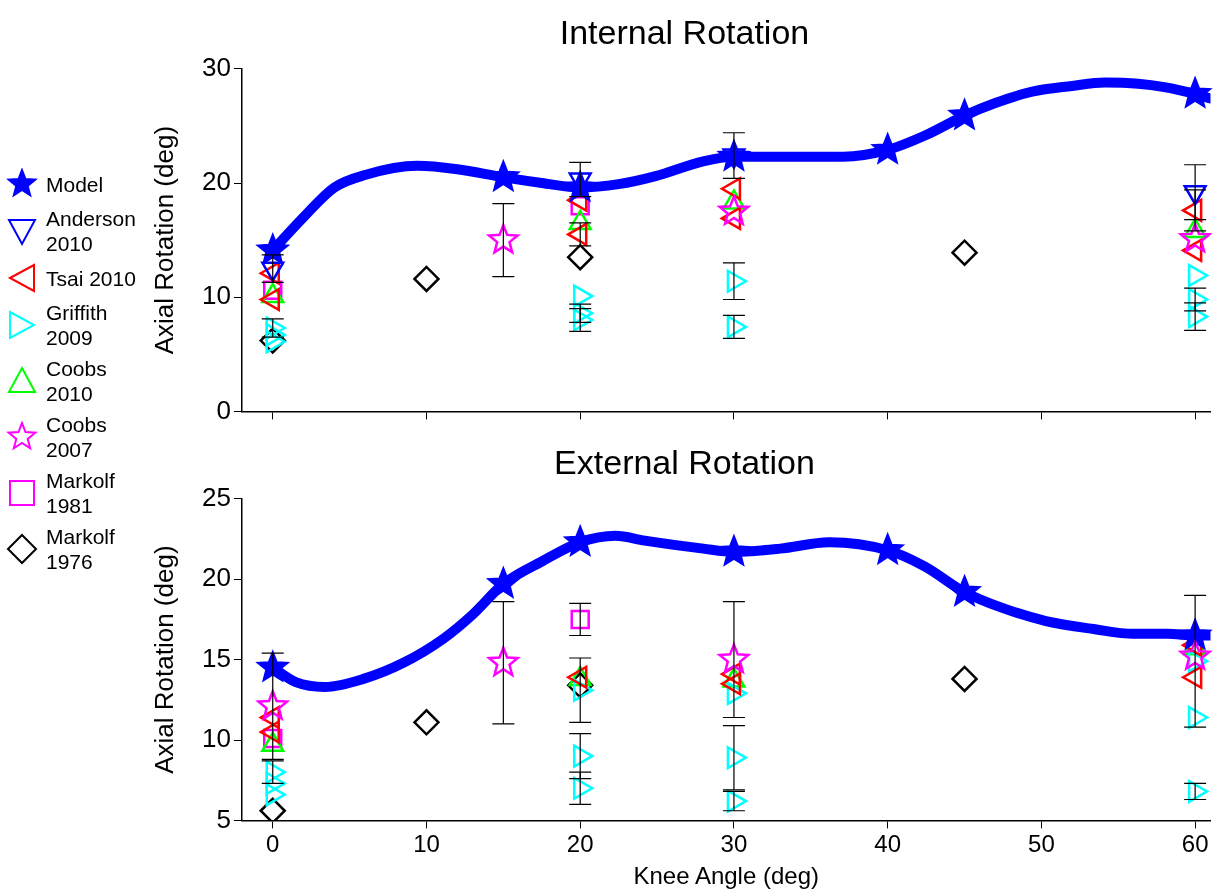 The image size is (1225, 892). I want to click on legend-label: Model, so click(75, 184).